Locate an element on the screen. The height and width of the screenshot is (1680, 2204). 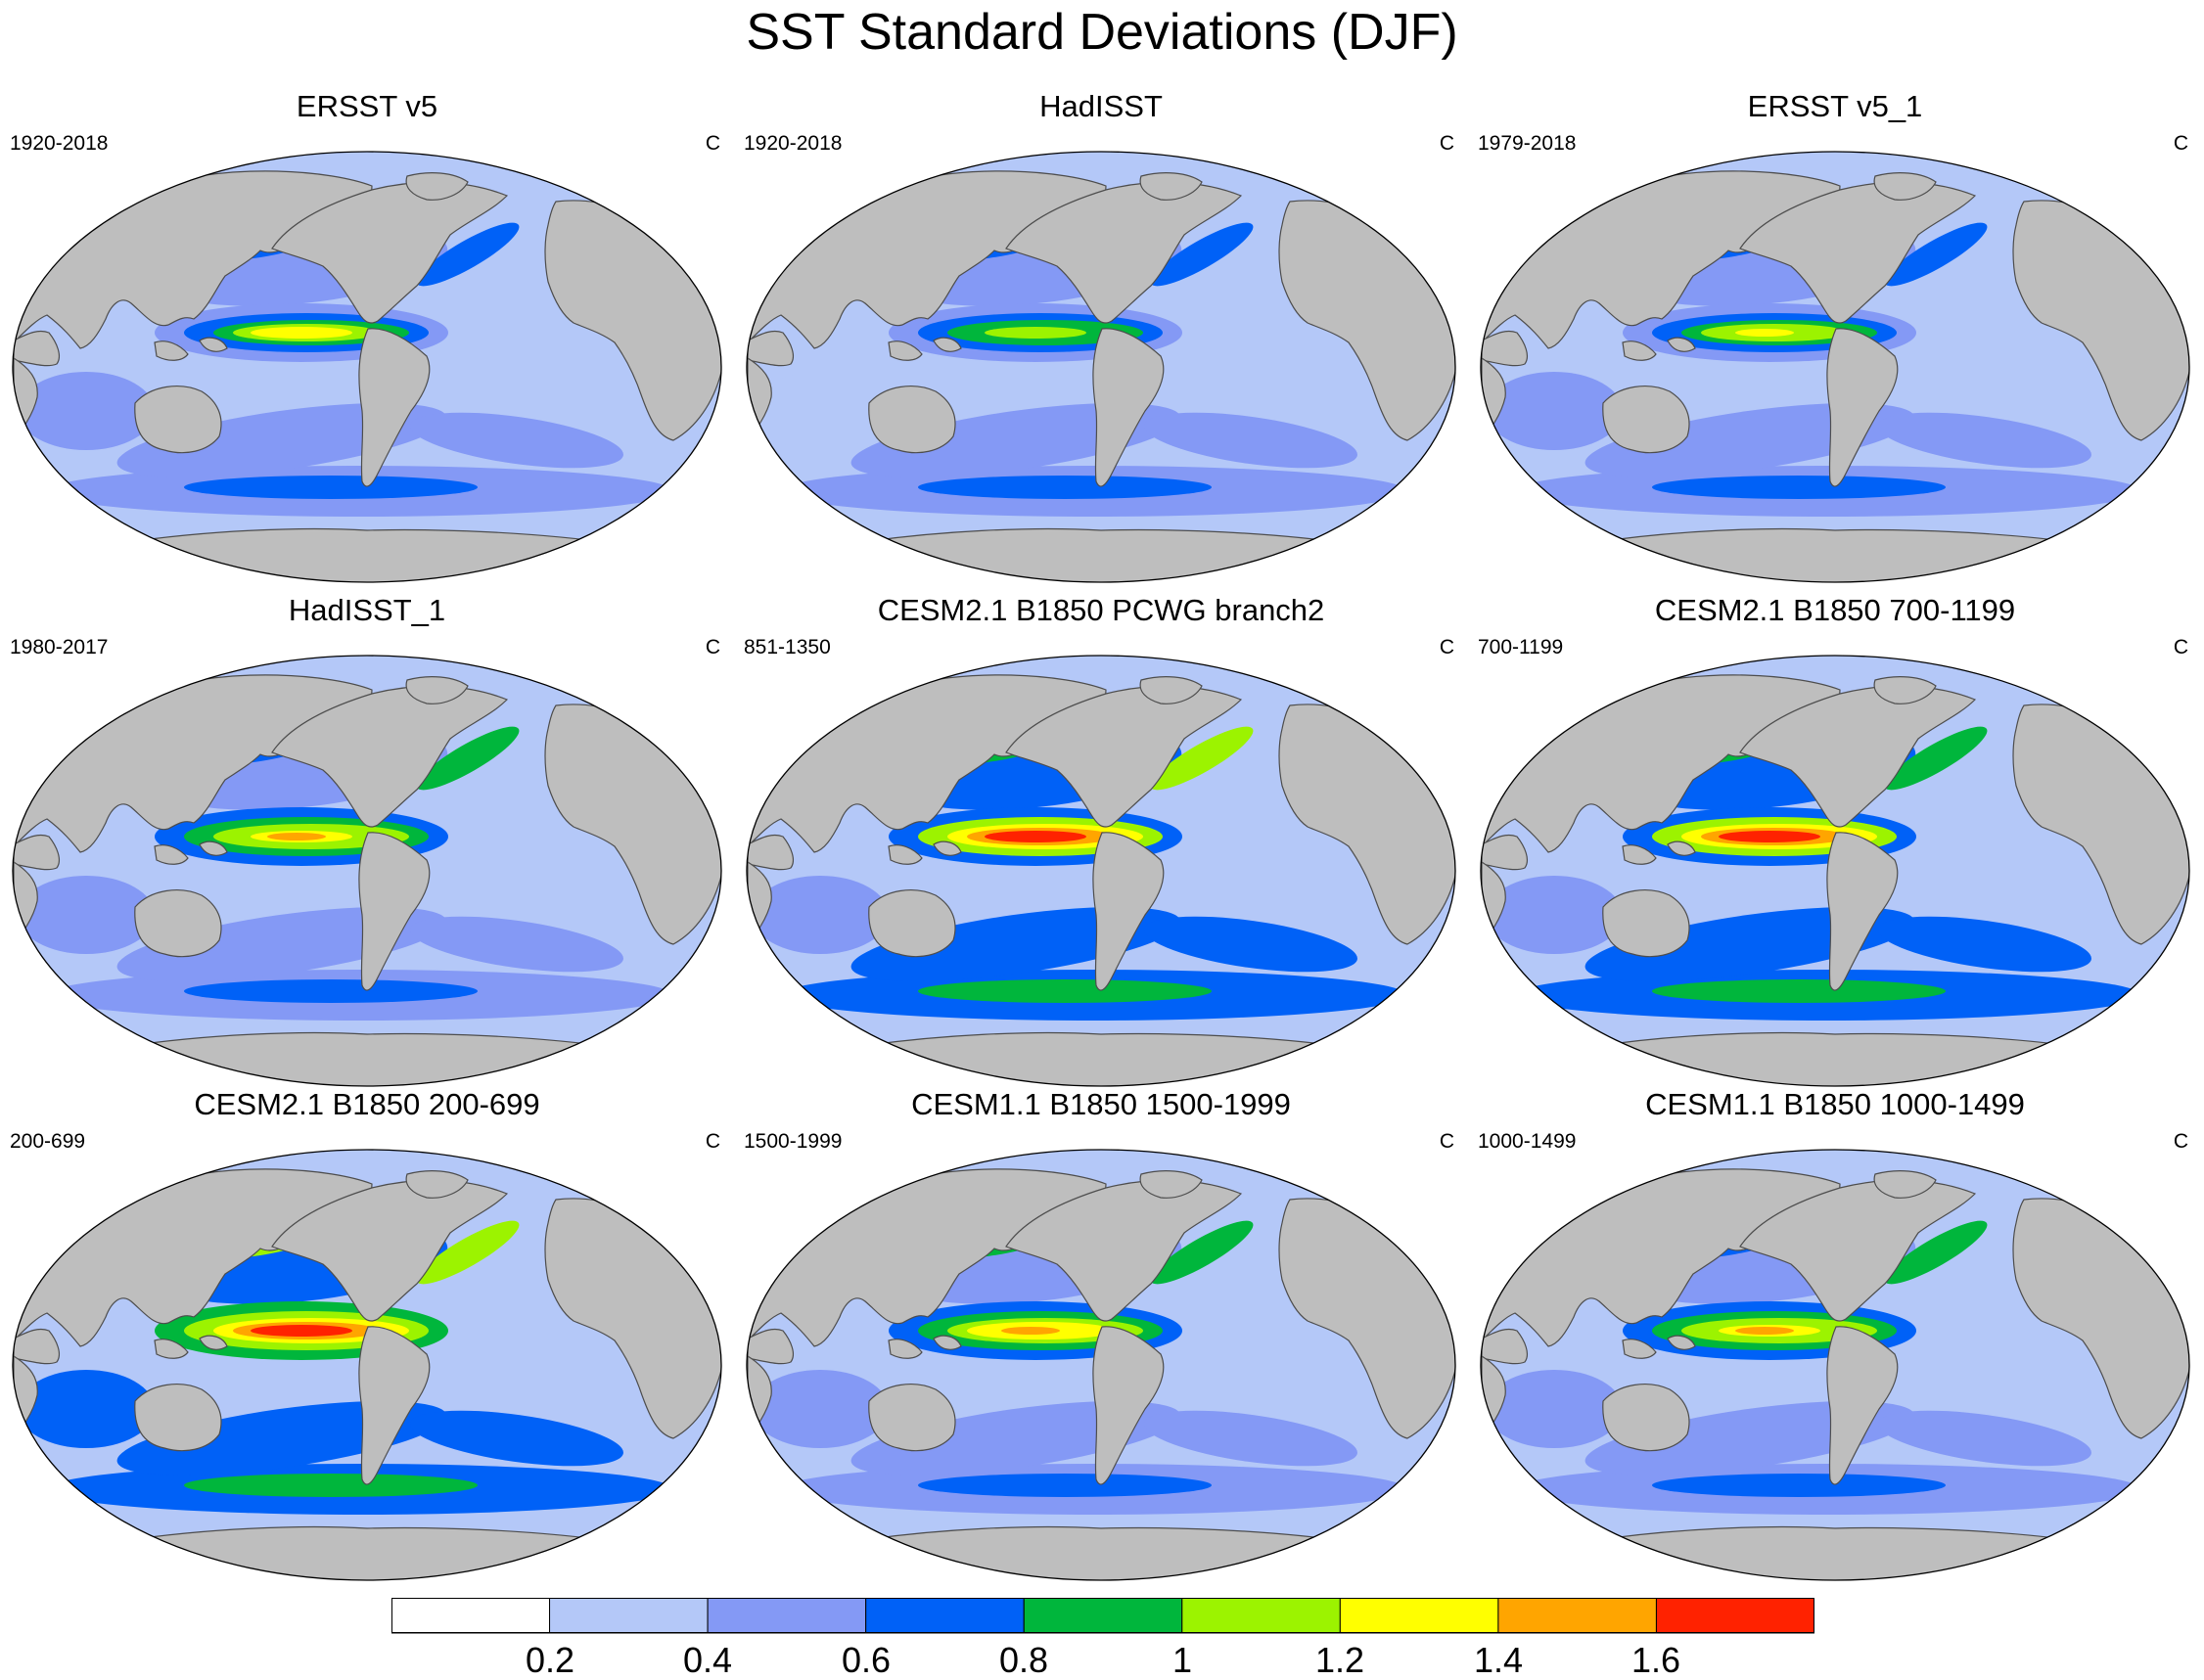
colorbar-tick-label: 1.6 is located at coordinates (1655, 1660).